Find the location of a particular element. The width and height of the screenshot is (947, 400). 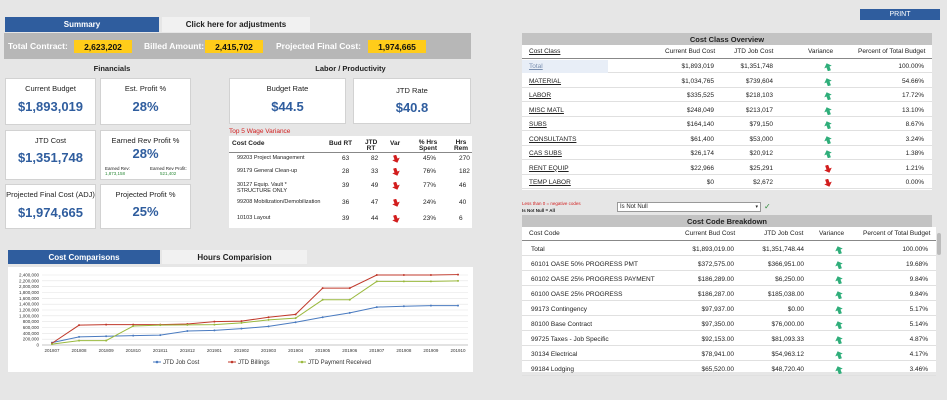

cost-class-bud: $164,140 is located at coordinates (700, 124).